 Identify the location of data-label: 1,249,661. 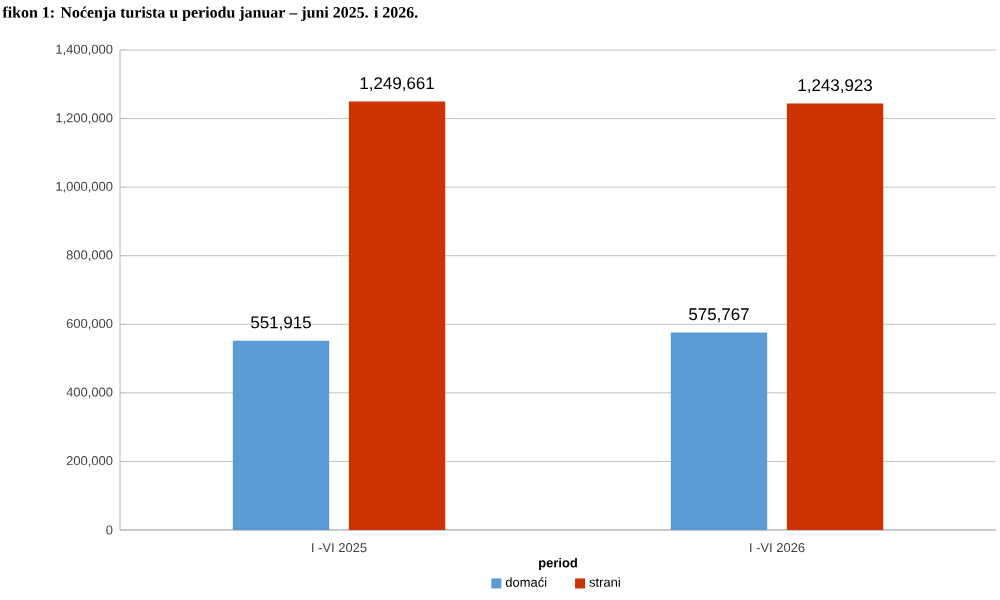
(397, 84).